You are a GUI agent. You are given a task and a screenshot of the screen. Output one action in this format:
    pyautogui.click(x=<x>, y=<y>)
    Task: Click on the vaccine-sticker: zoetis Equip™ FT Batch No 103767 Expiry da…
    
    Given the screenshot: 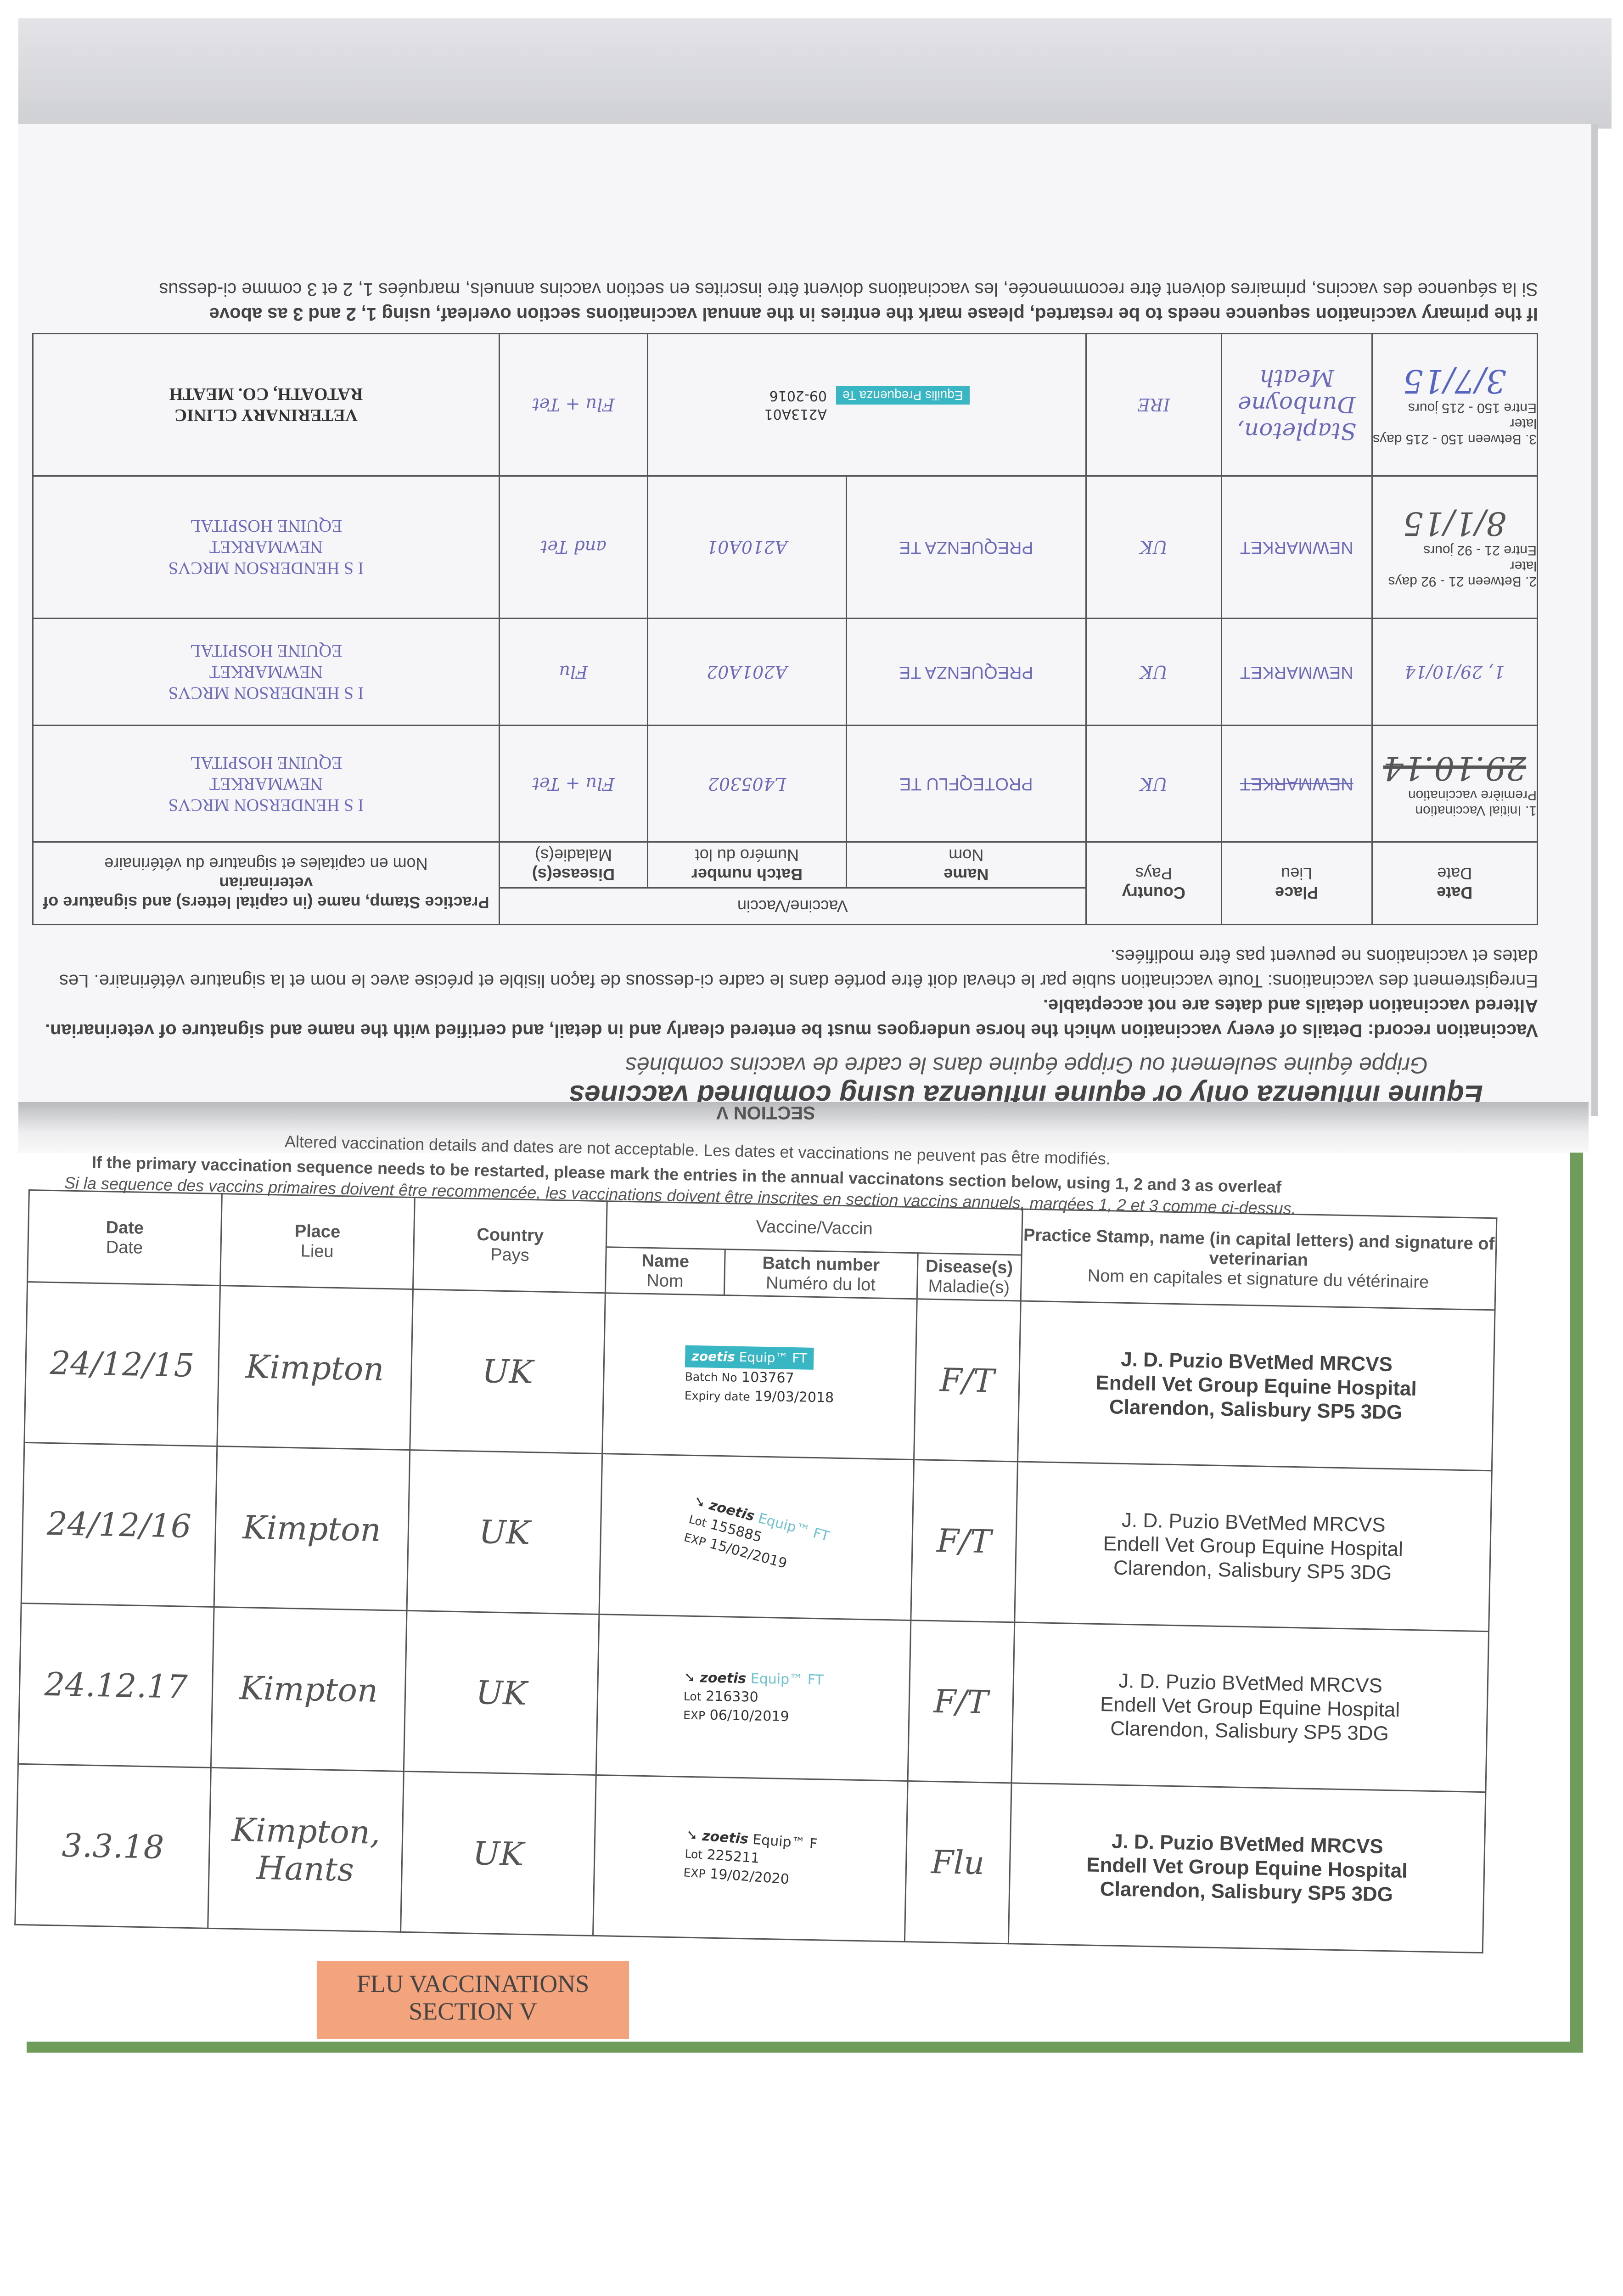 What is the action you would take?
    pyautogui.click(x=759, y=1376)
    